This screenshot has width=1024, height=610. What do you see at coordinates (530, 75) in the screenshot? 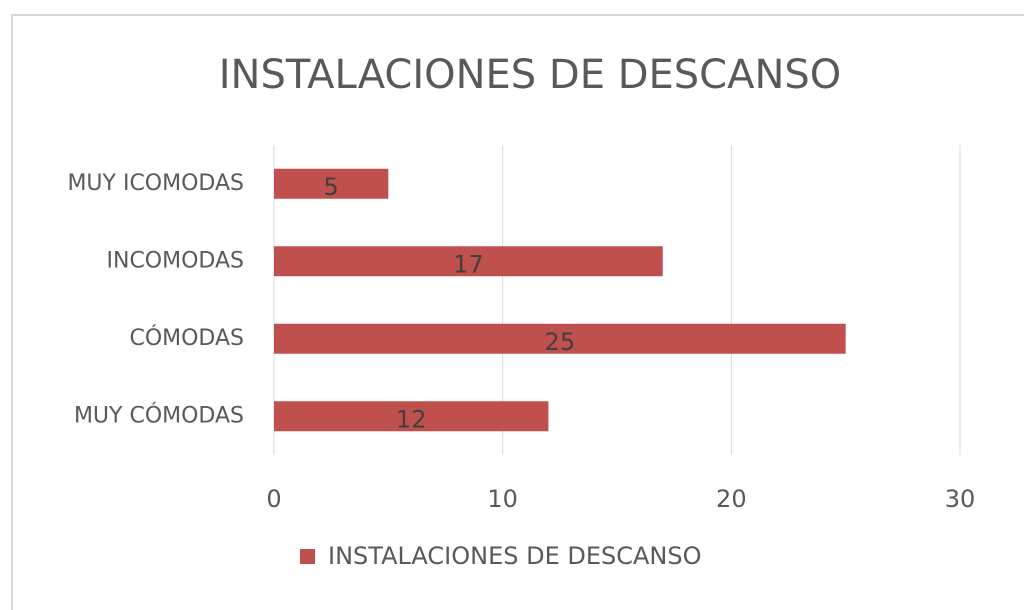
I see `chart-title: INSTALACIONES DE DESCANSO` at bounding box center [530, 75].